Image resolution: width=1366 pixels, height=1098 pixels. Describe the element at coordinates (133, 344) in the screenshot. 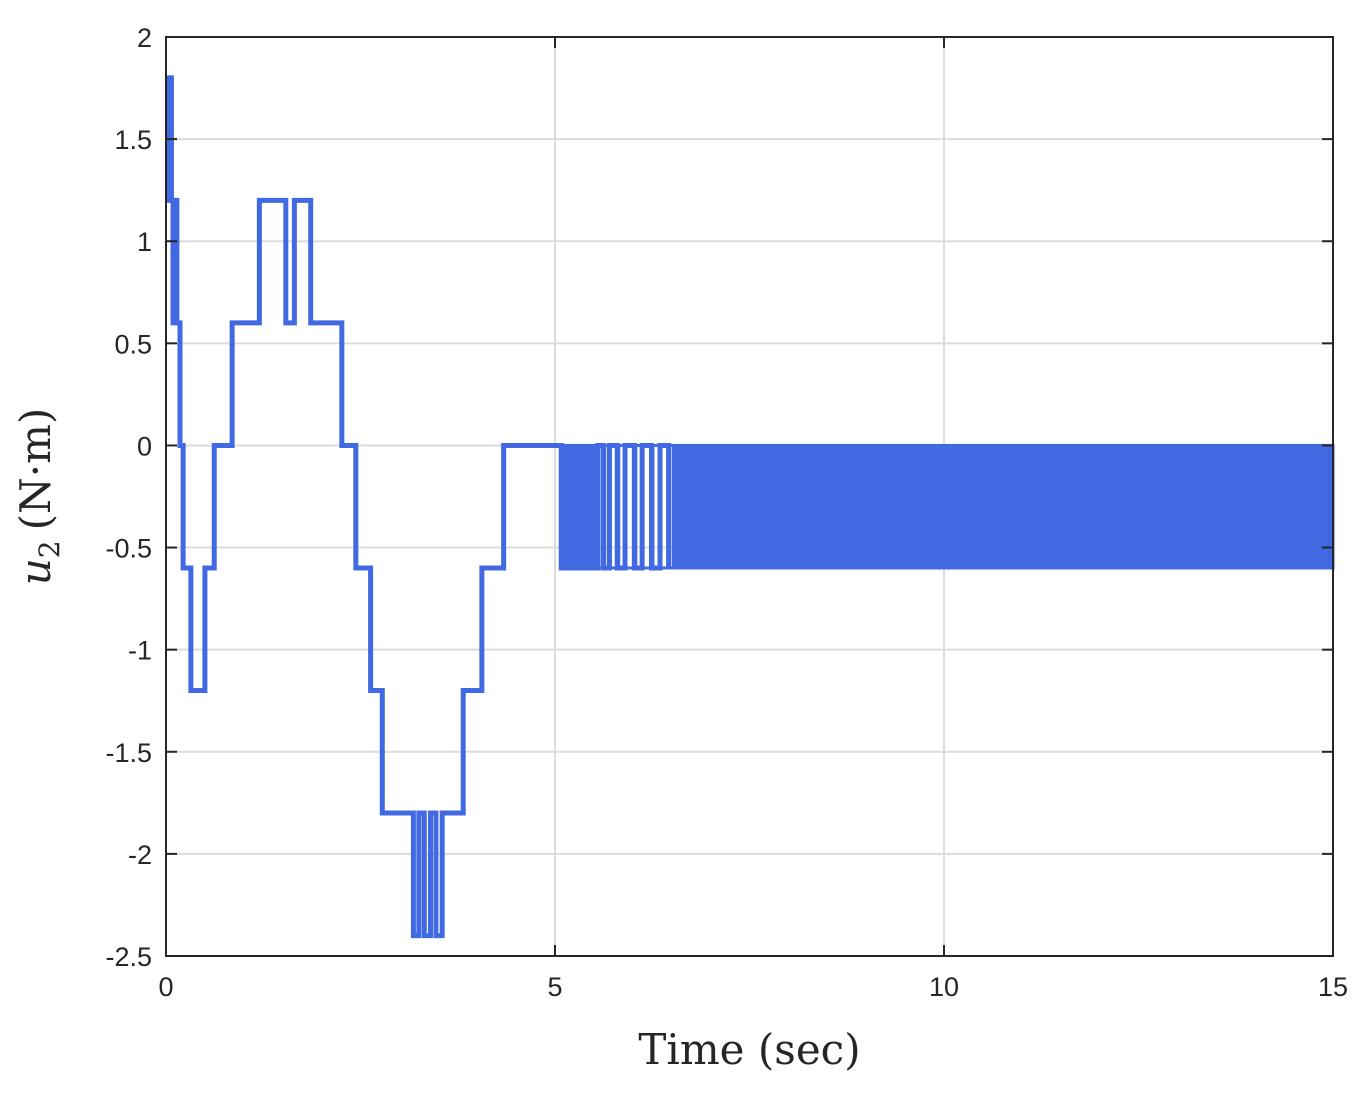

I see `y-tick-label: 0.5` at that location.